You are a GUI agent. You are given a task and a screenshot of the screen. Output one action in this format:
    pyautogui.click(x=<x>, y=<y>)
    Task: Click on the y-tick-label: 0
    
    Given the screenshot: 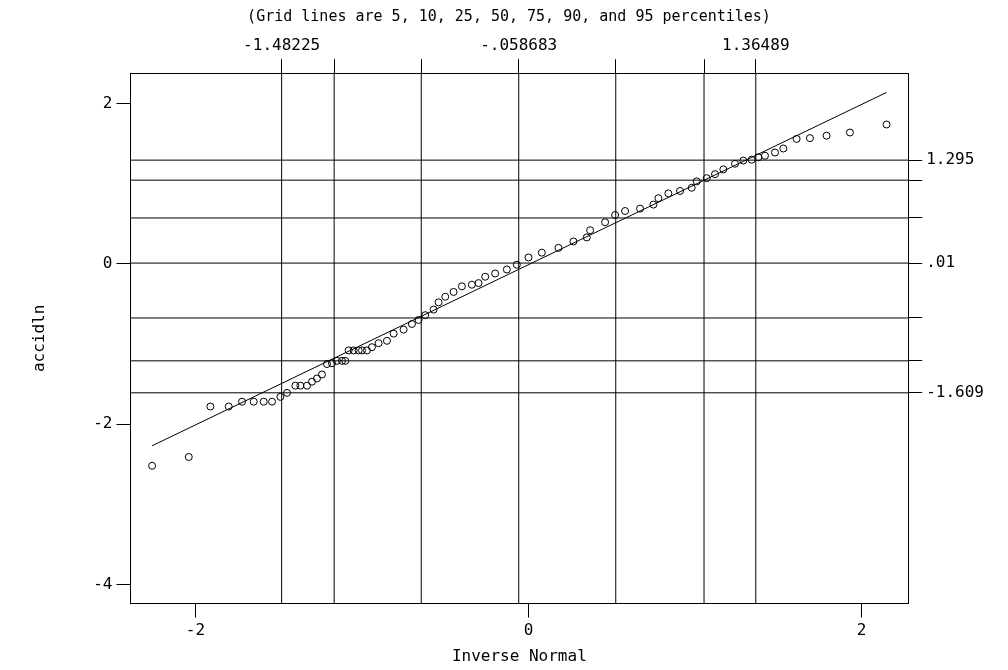 What is the action you would take?
    pyautogui.click(x=107, y=263)
    